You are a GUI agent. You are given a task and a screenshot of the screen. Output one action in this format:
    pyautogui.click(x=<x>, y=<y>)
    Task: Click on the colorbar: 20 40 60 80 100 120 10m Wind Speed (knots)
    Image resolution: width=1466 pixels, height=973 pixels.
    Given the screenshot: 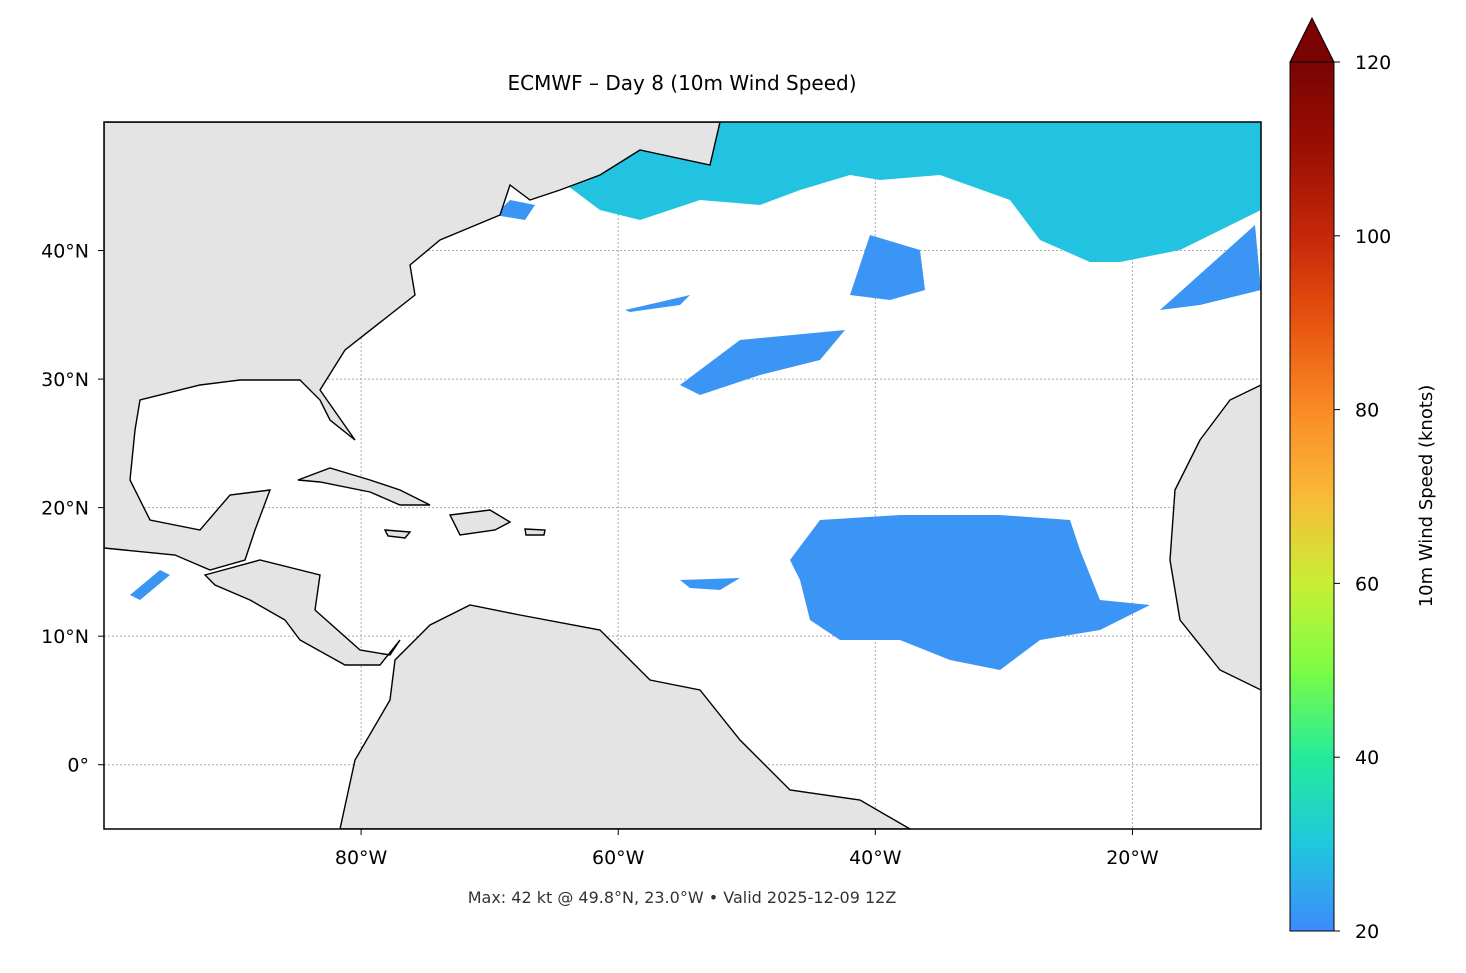 What is the action you would take?
    pyautogui.click(x=1363, y=479)
    